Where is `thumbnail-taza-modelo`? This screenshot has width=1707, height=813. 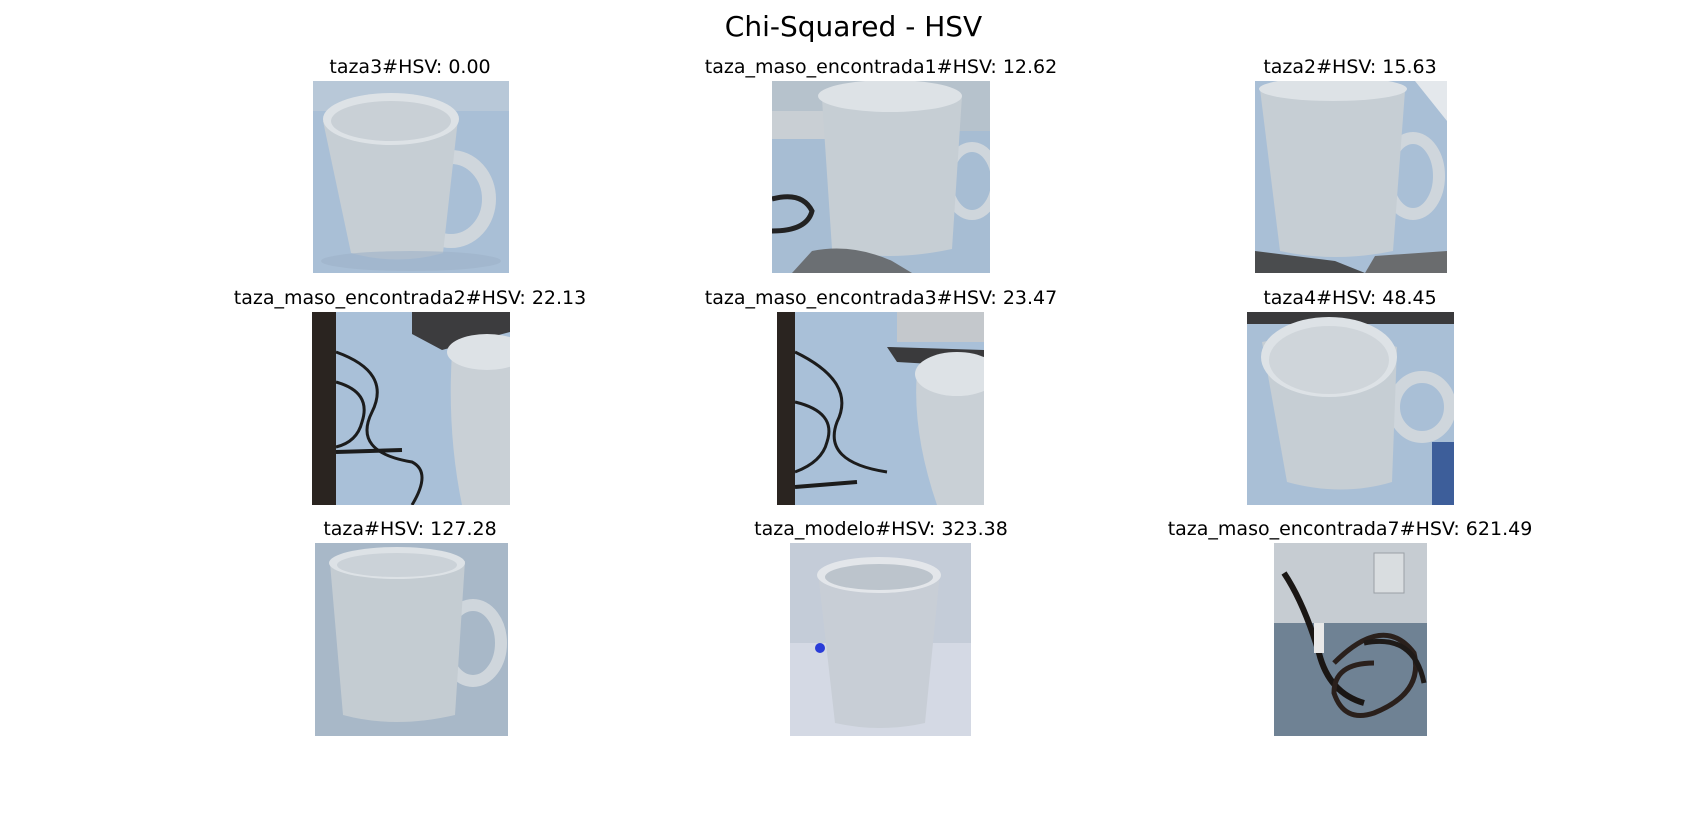 thumbnail-taza-modelo is located at coordinates (880, 639).